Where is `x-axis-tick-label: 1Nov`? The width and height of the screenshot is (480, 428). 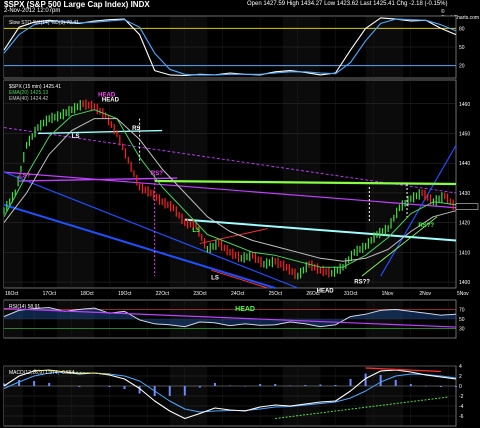 x-axis-tick-label: 1Nov is located at coordinates (388, 294).